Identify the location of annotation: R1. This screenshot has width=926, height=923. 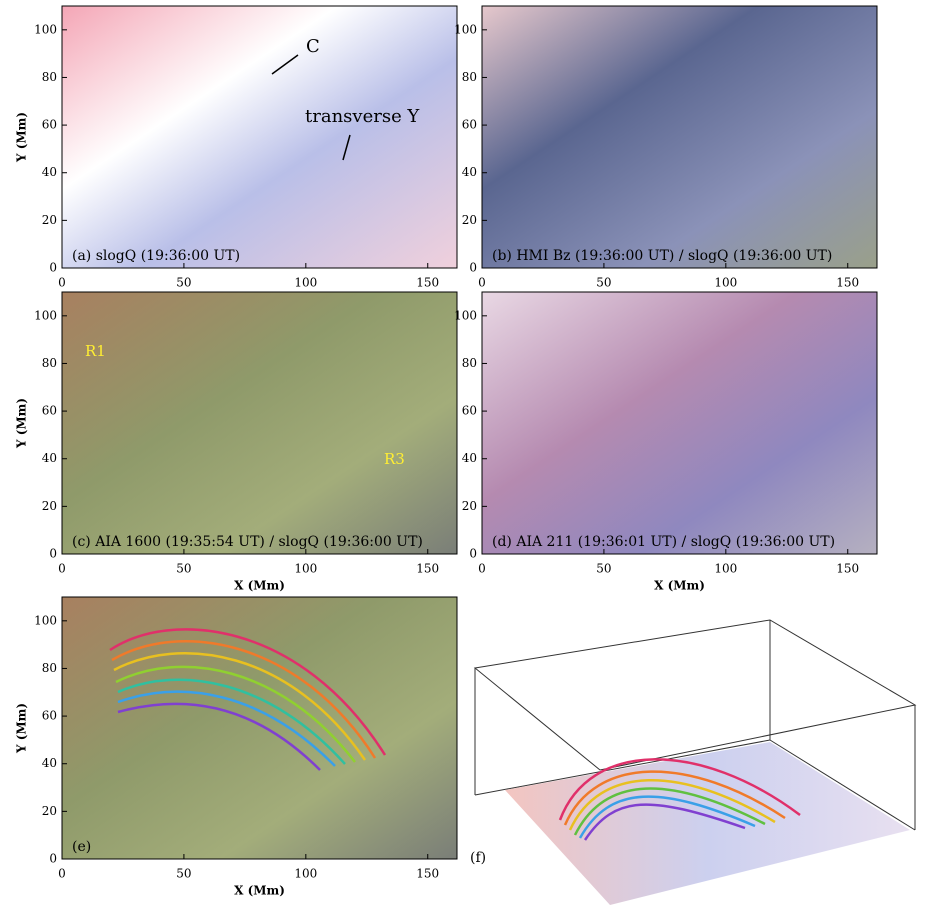
(95, 351).